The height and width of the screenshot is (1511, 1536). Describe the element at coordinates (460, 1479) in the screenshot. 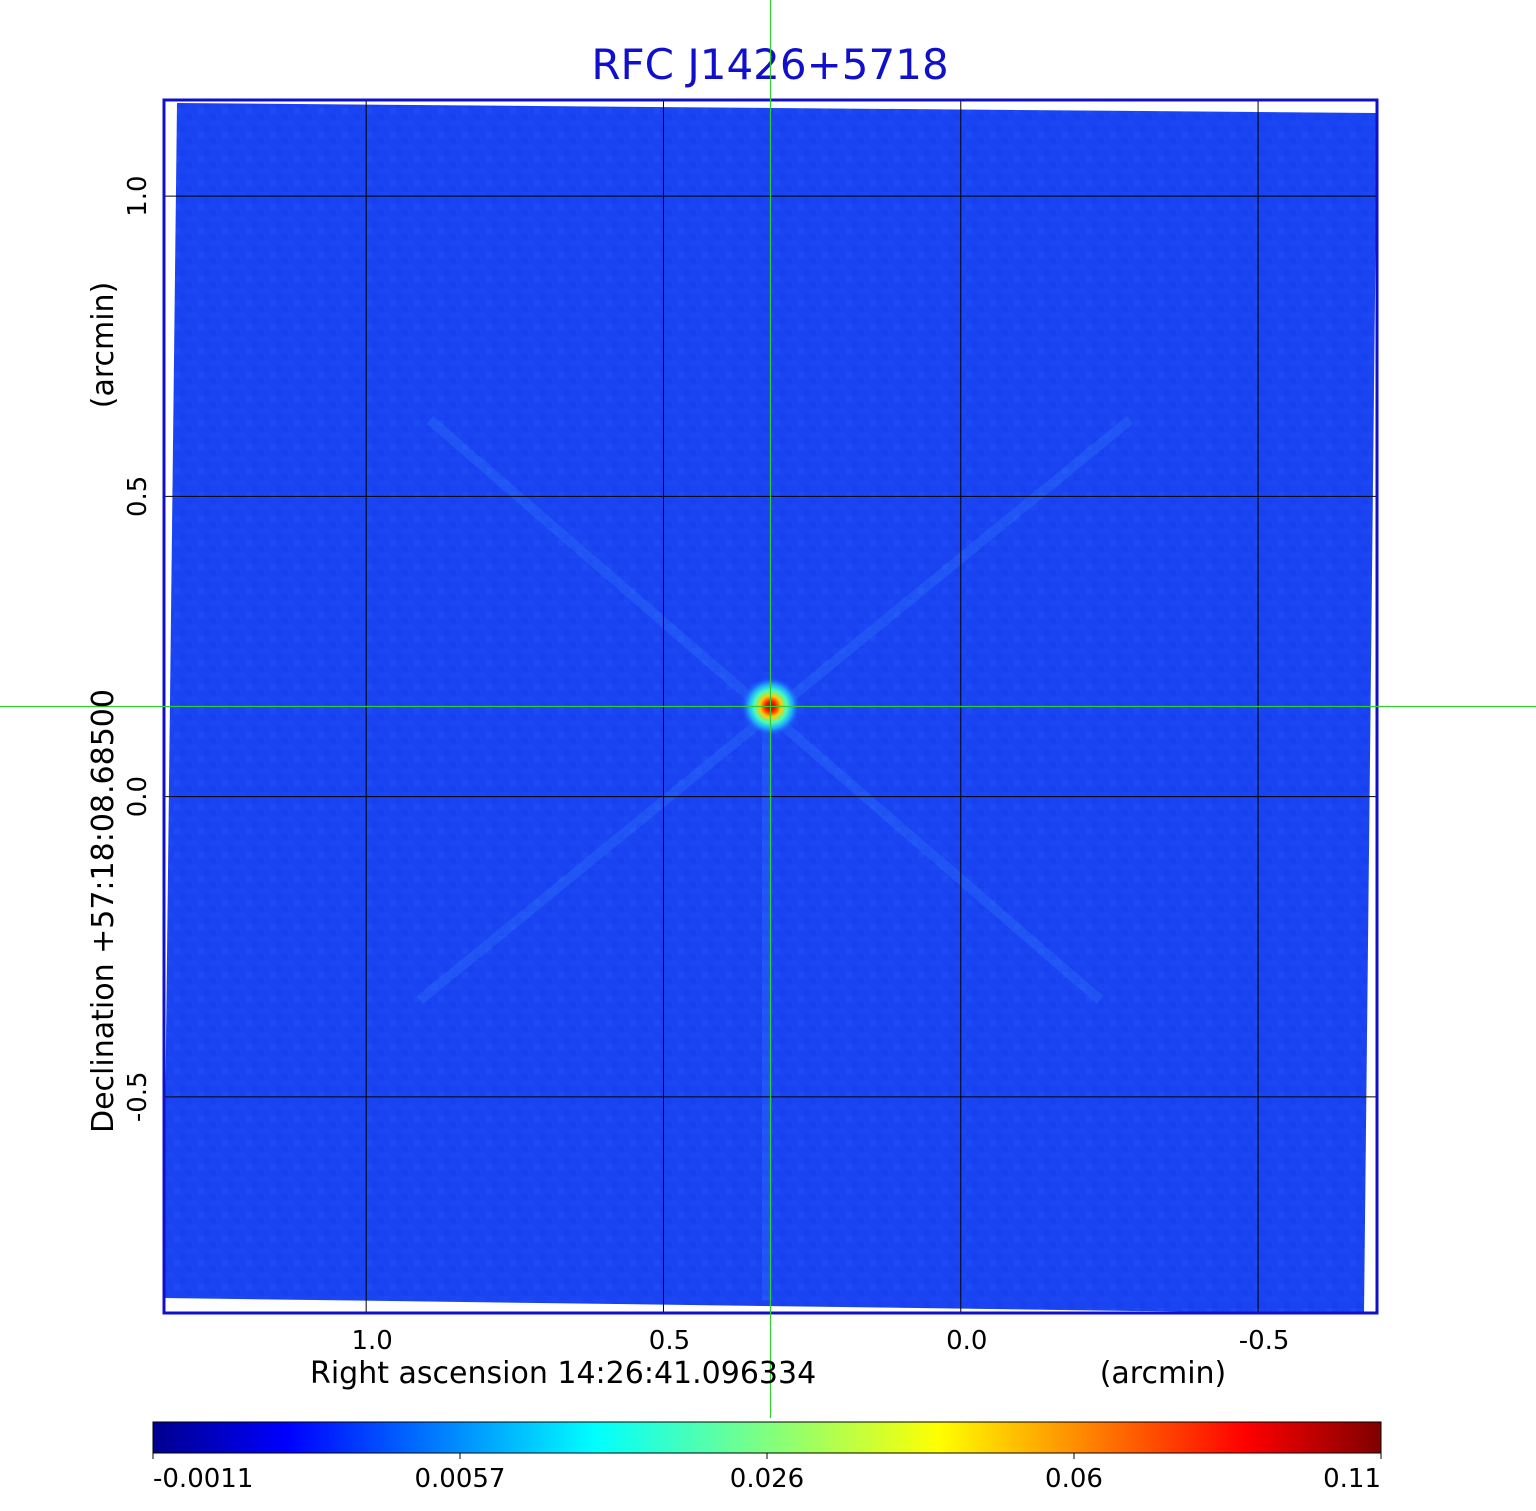

I see `colorbar-tick-label: 0.0057` at that location.